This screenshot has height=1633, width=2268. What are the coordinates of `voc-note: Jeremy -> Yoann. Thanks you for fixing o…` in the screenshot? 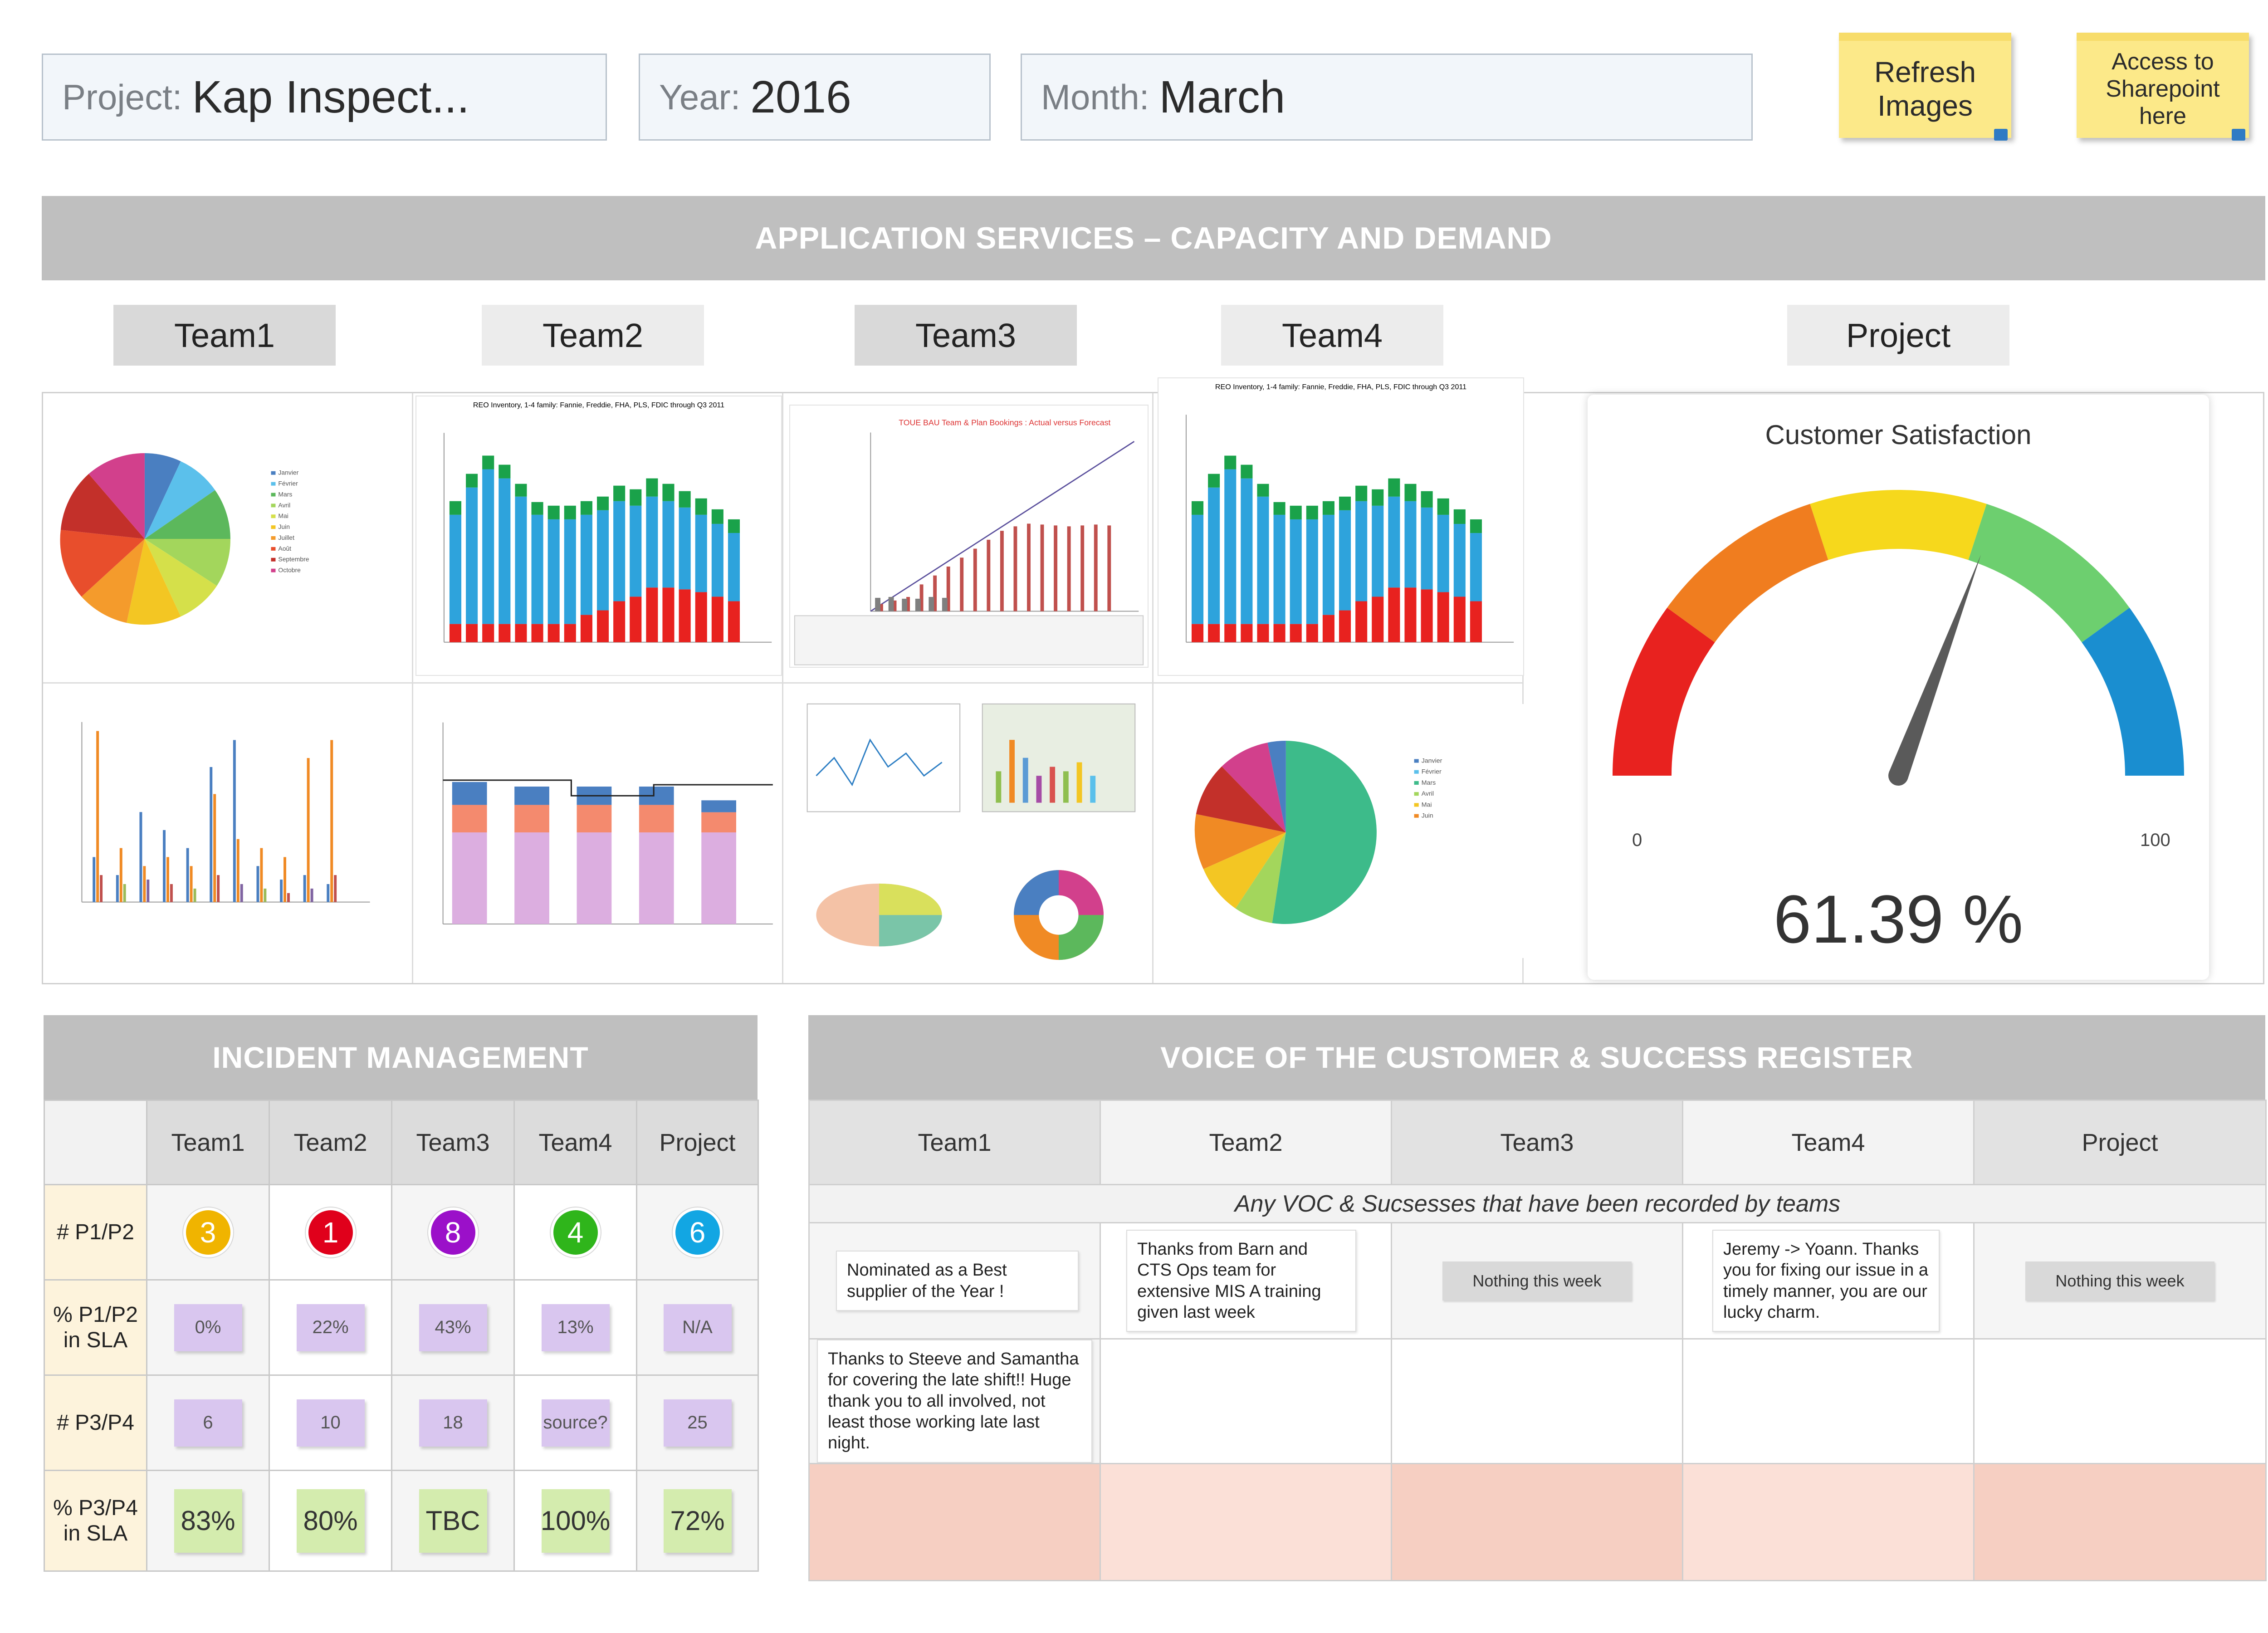 It's located at (1826, 1280).